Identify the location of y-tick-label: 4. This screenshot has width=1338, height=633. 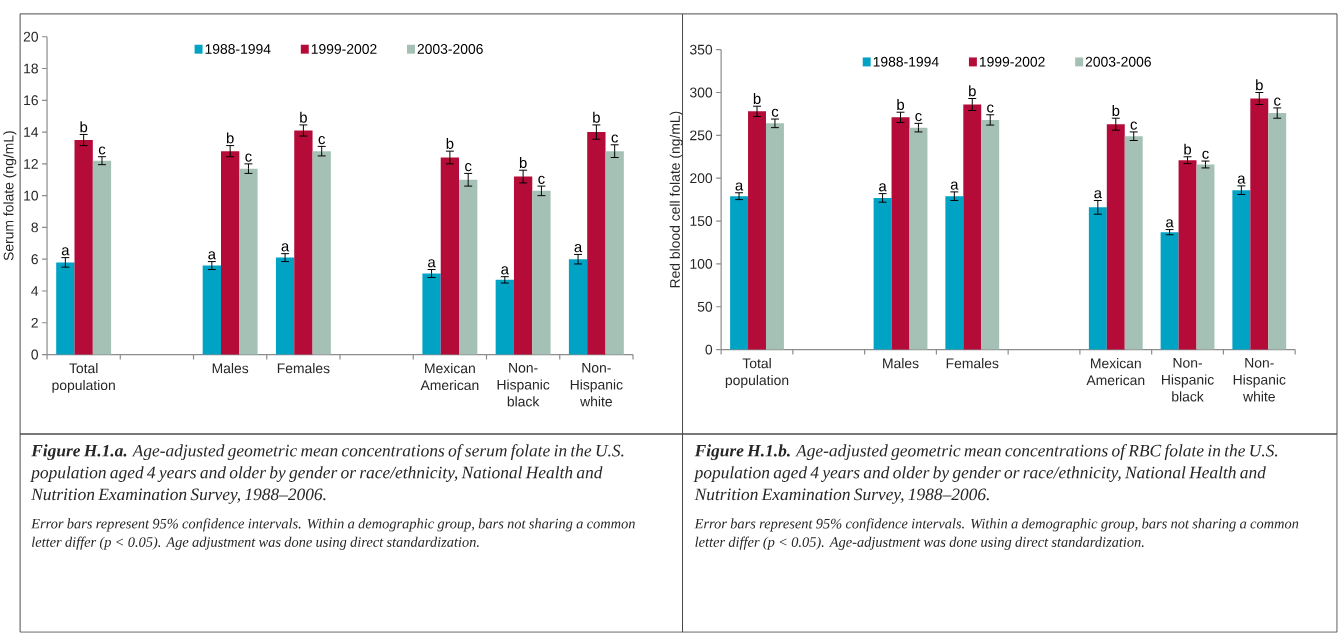
(35, 291).